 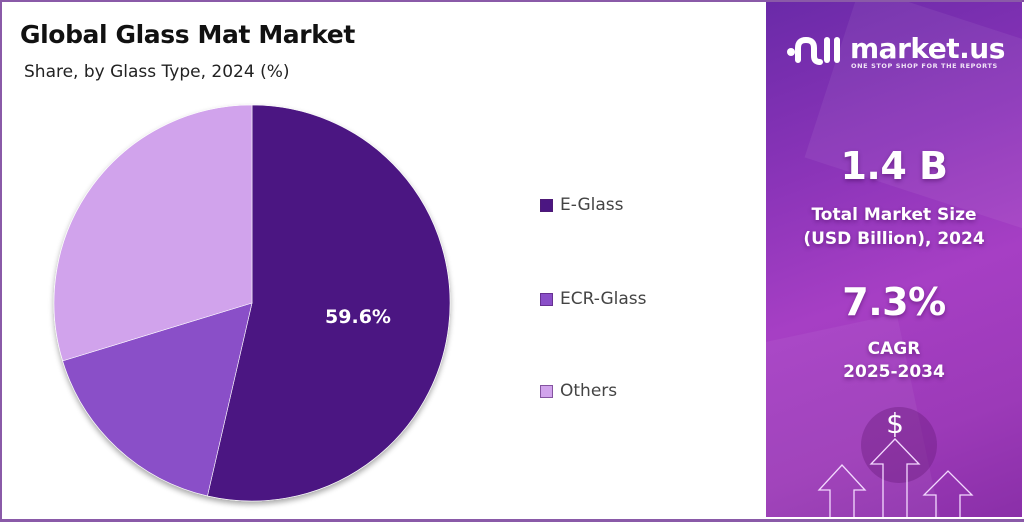 I want to click on slice-label-e-glass: 59.6%, so click(x=358, y=317).